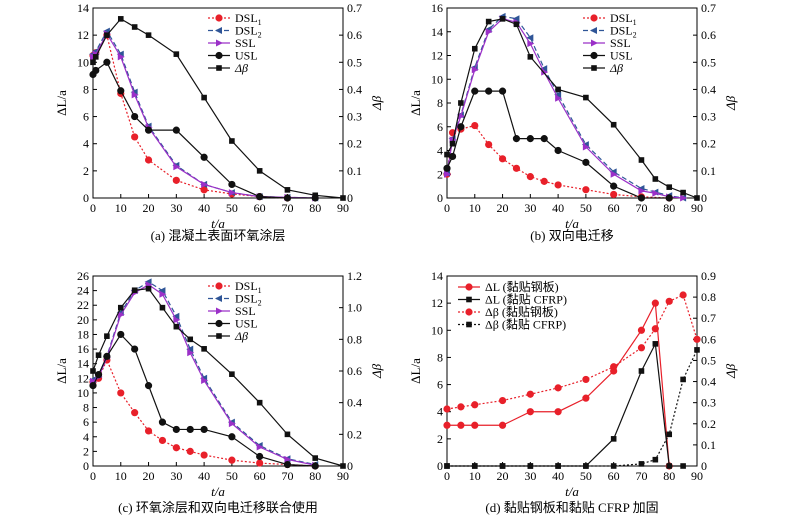  I want to click on x-tick-label: 0, so click(447, 208).